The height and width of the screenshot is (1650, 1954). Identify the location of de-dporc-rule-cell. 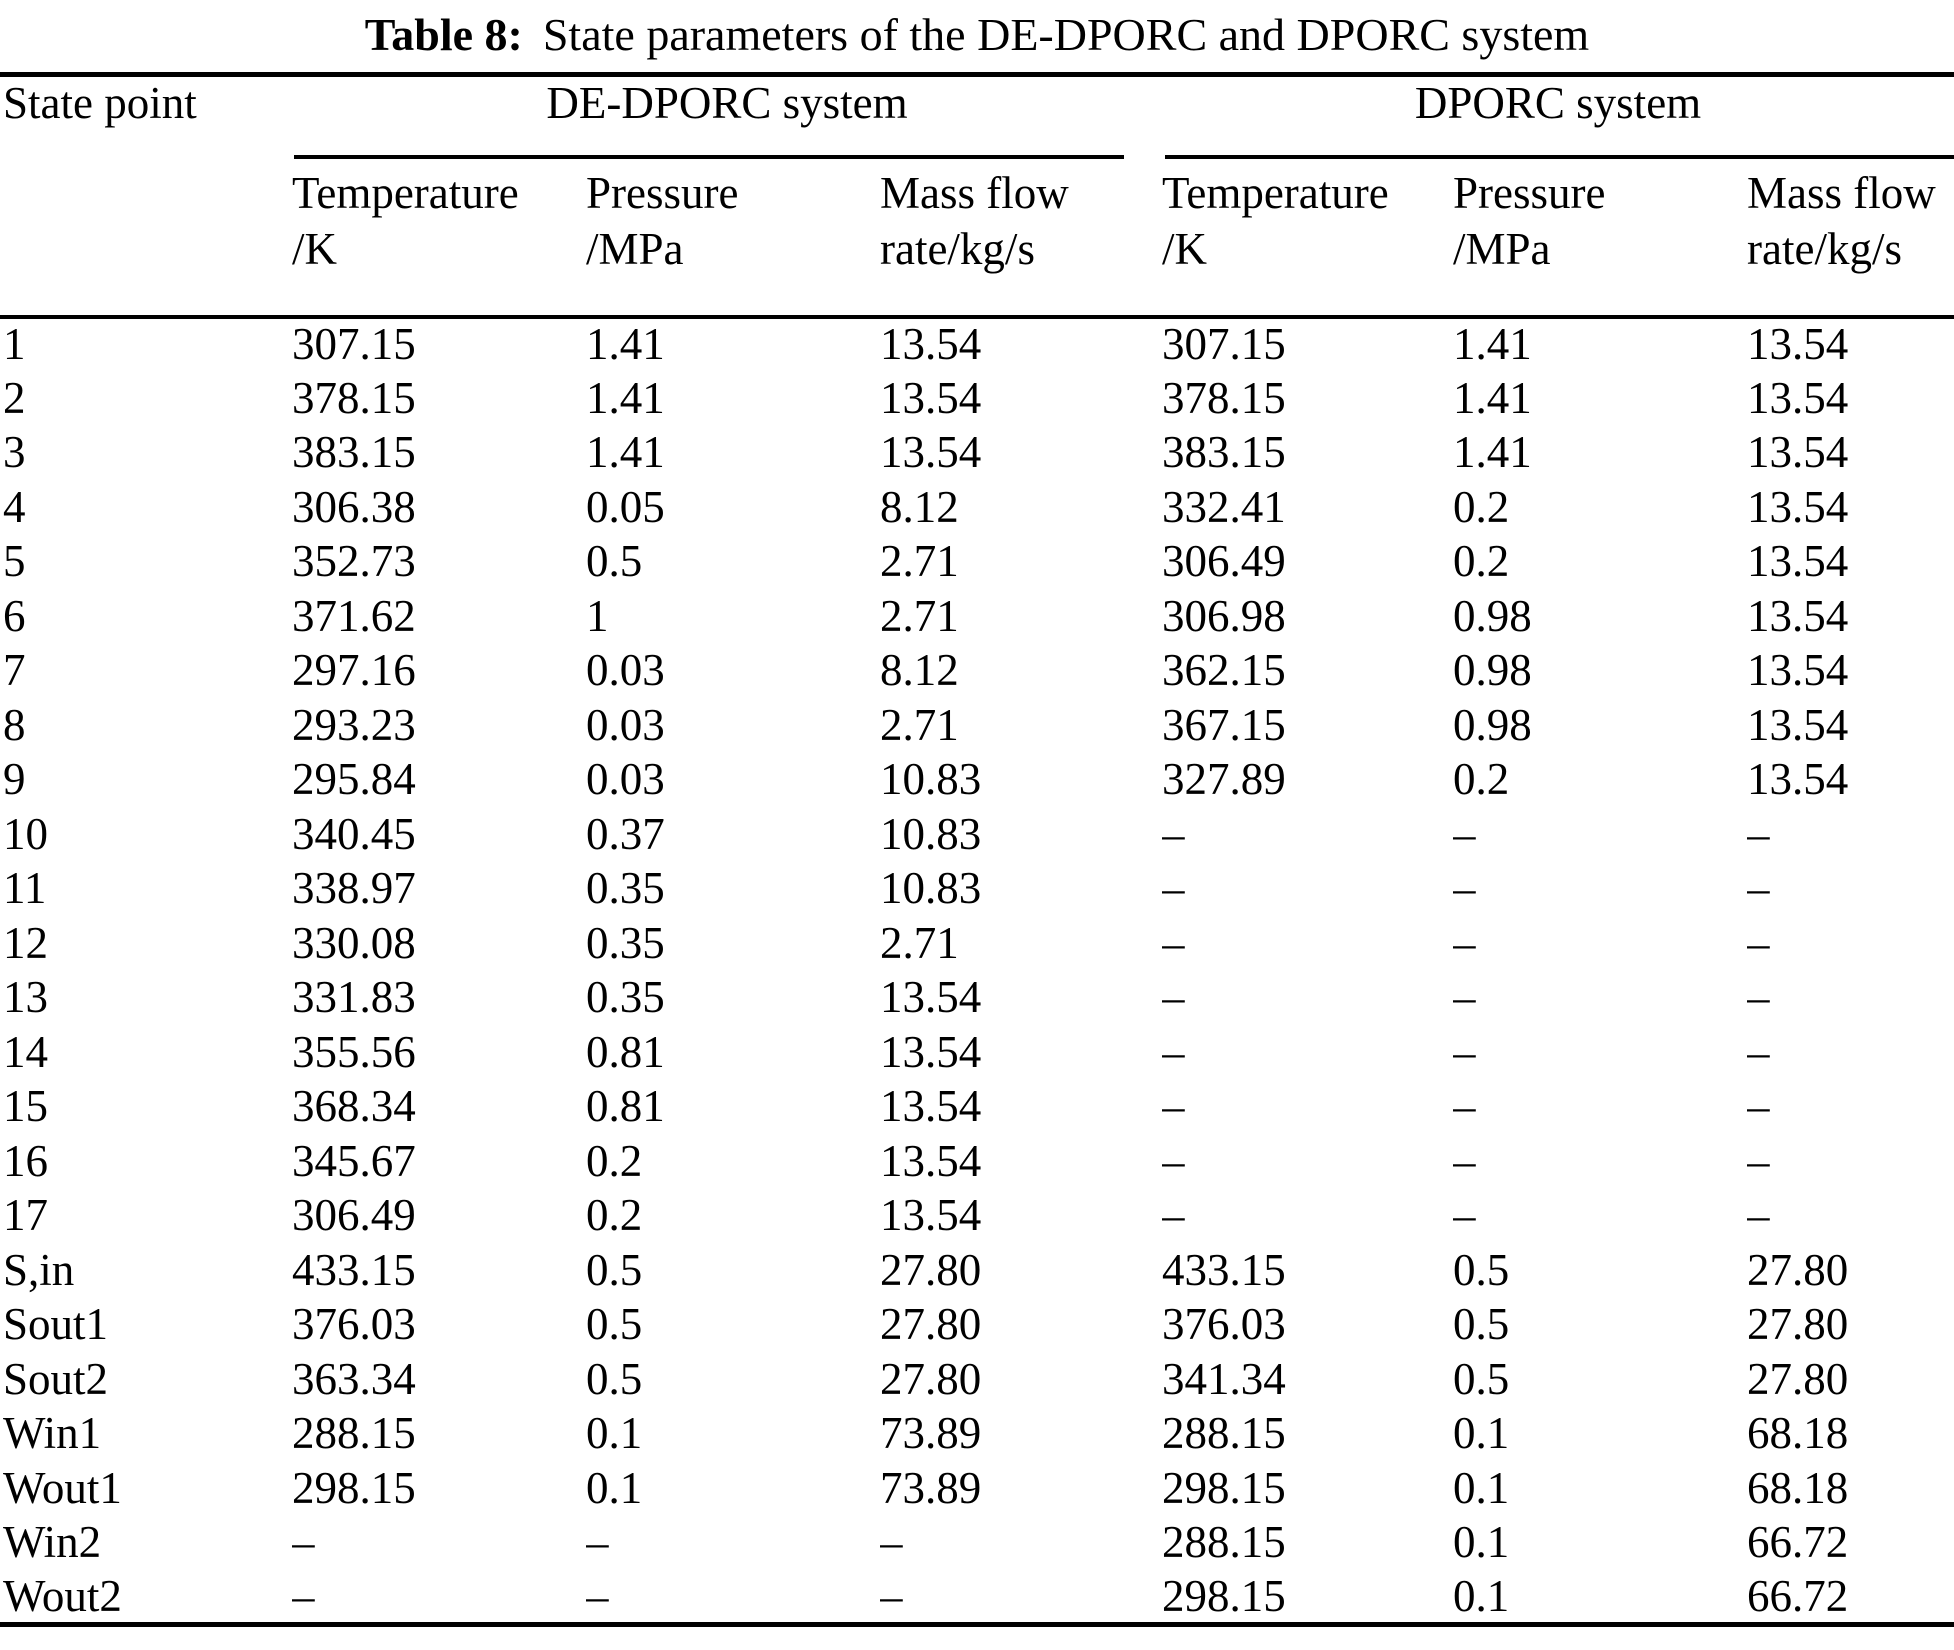
(727, 159).